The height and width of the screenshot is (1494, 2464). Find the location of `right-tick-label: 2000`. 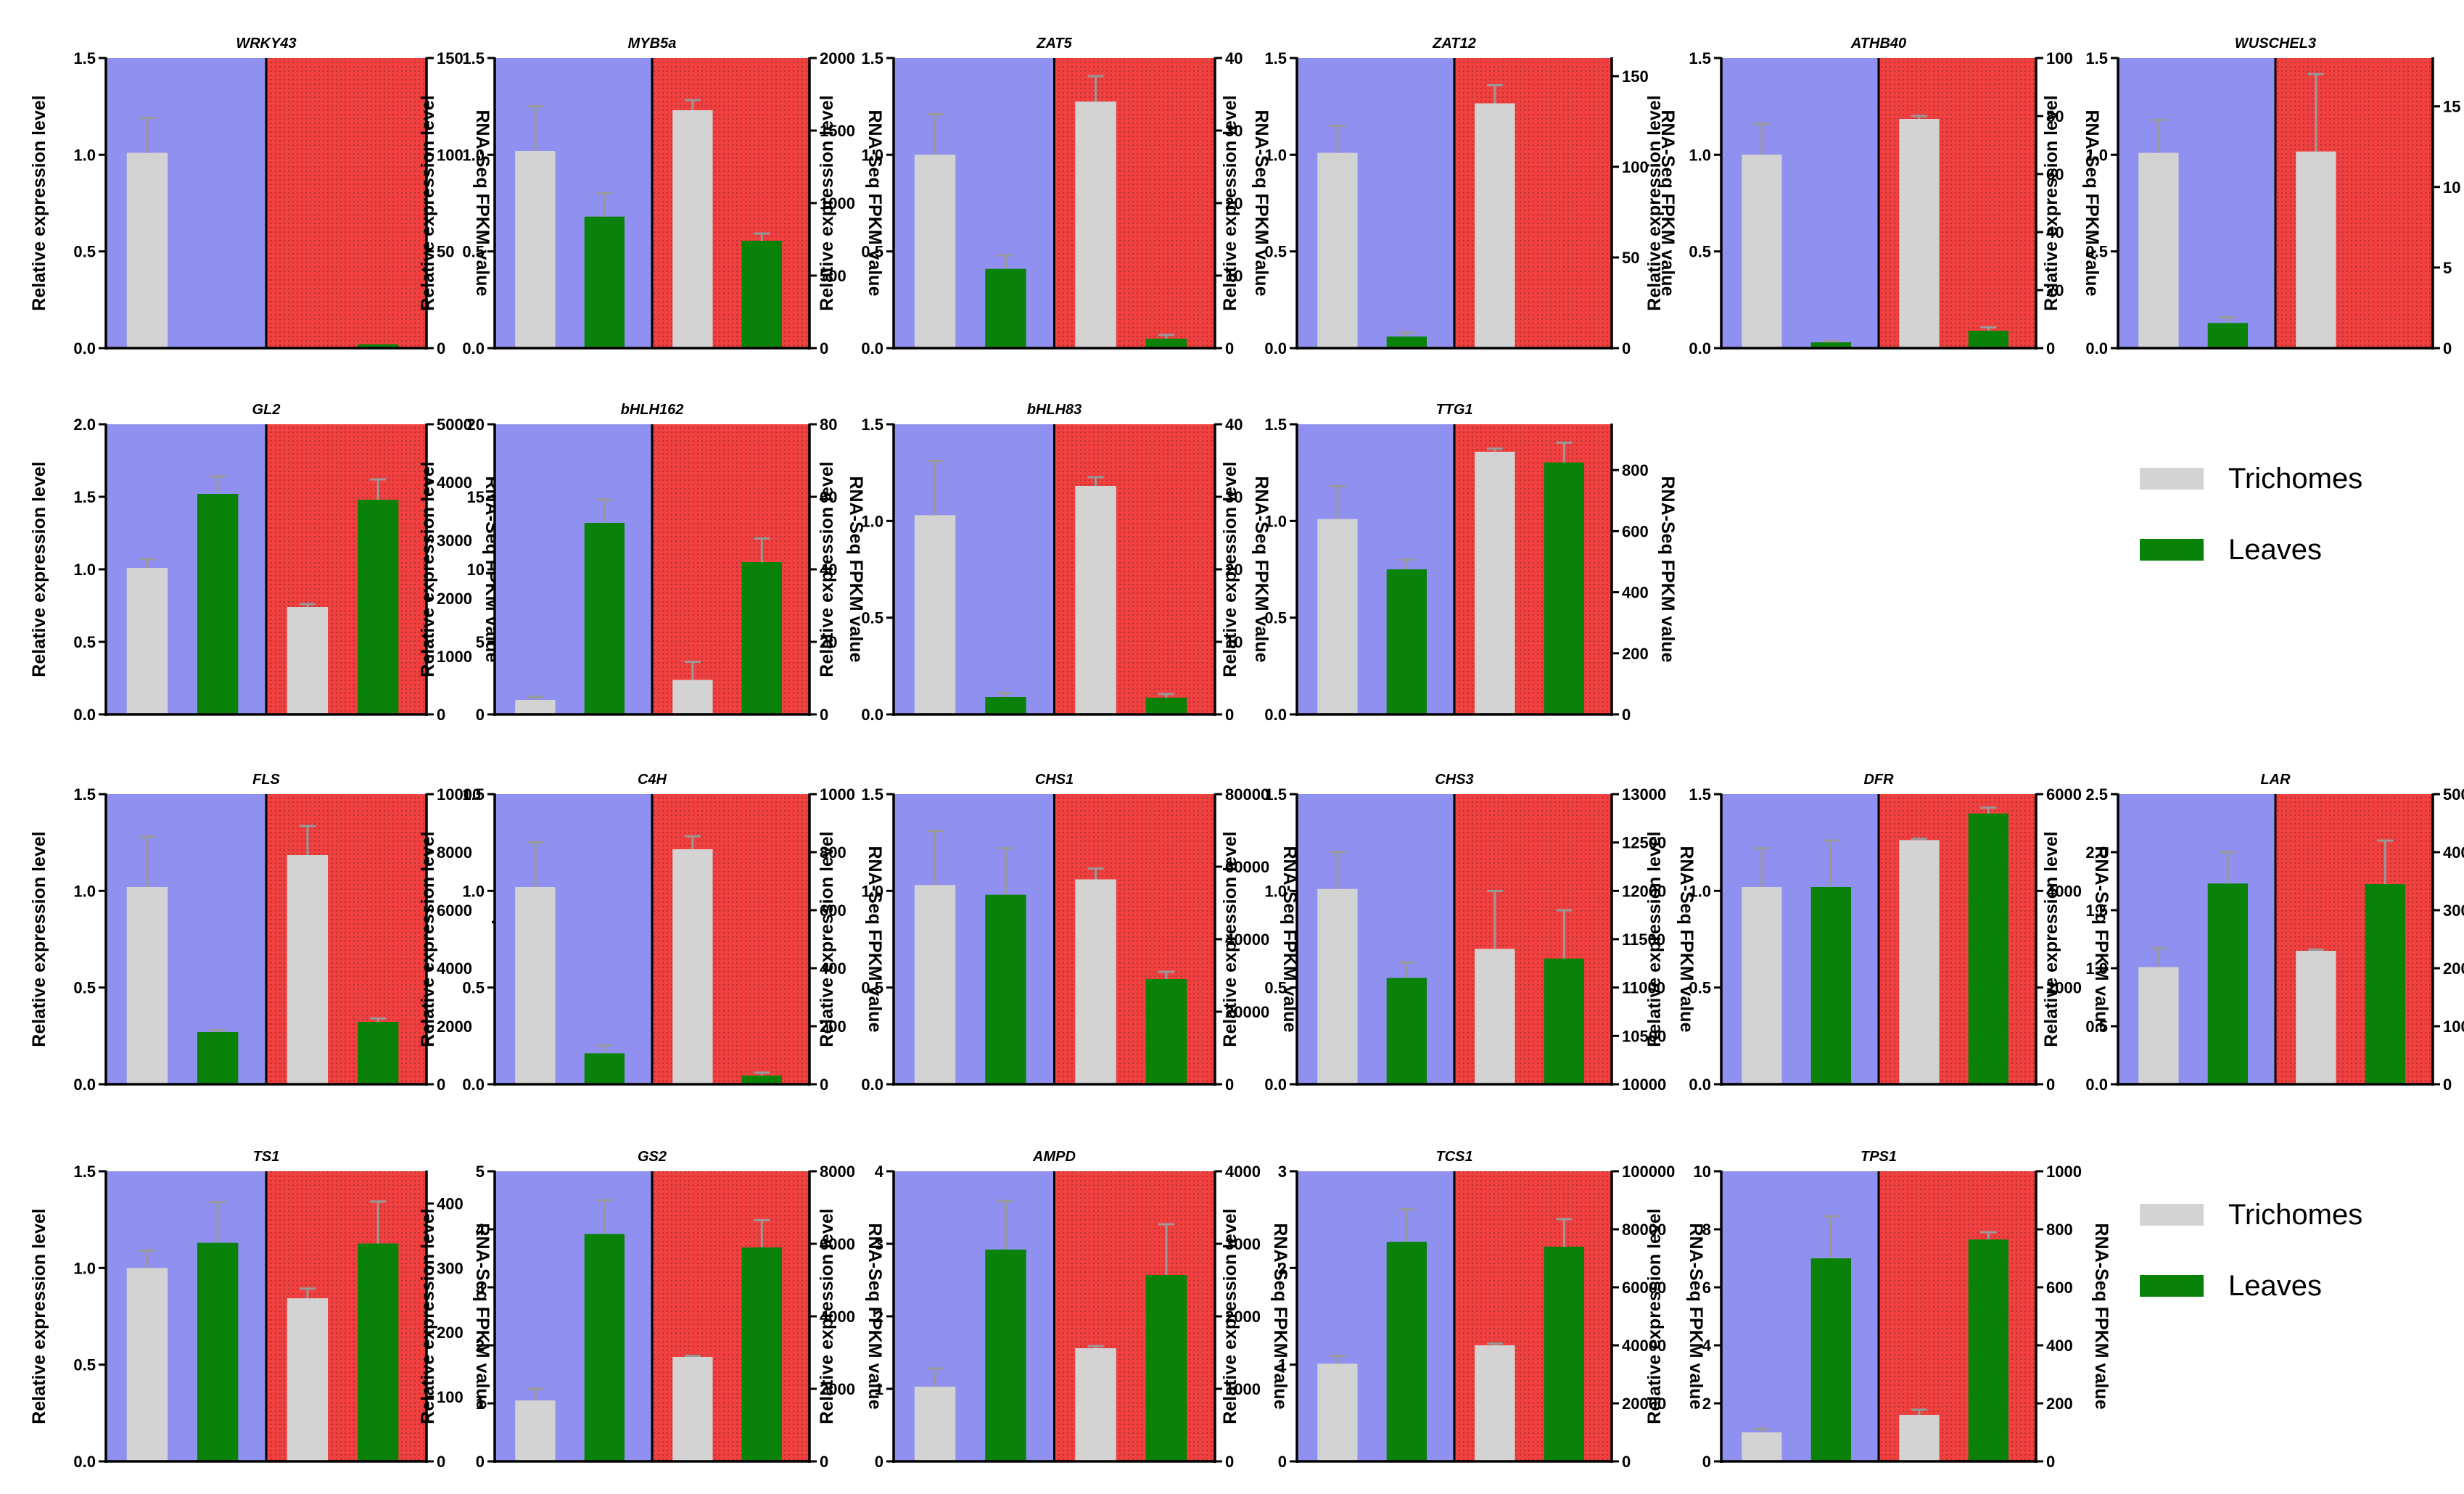

right-tick-label: 2000 is located at coordinates (2064, 988).